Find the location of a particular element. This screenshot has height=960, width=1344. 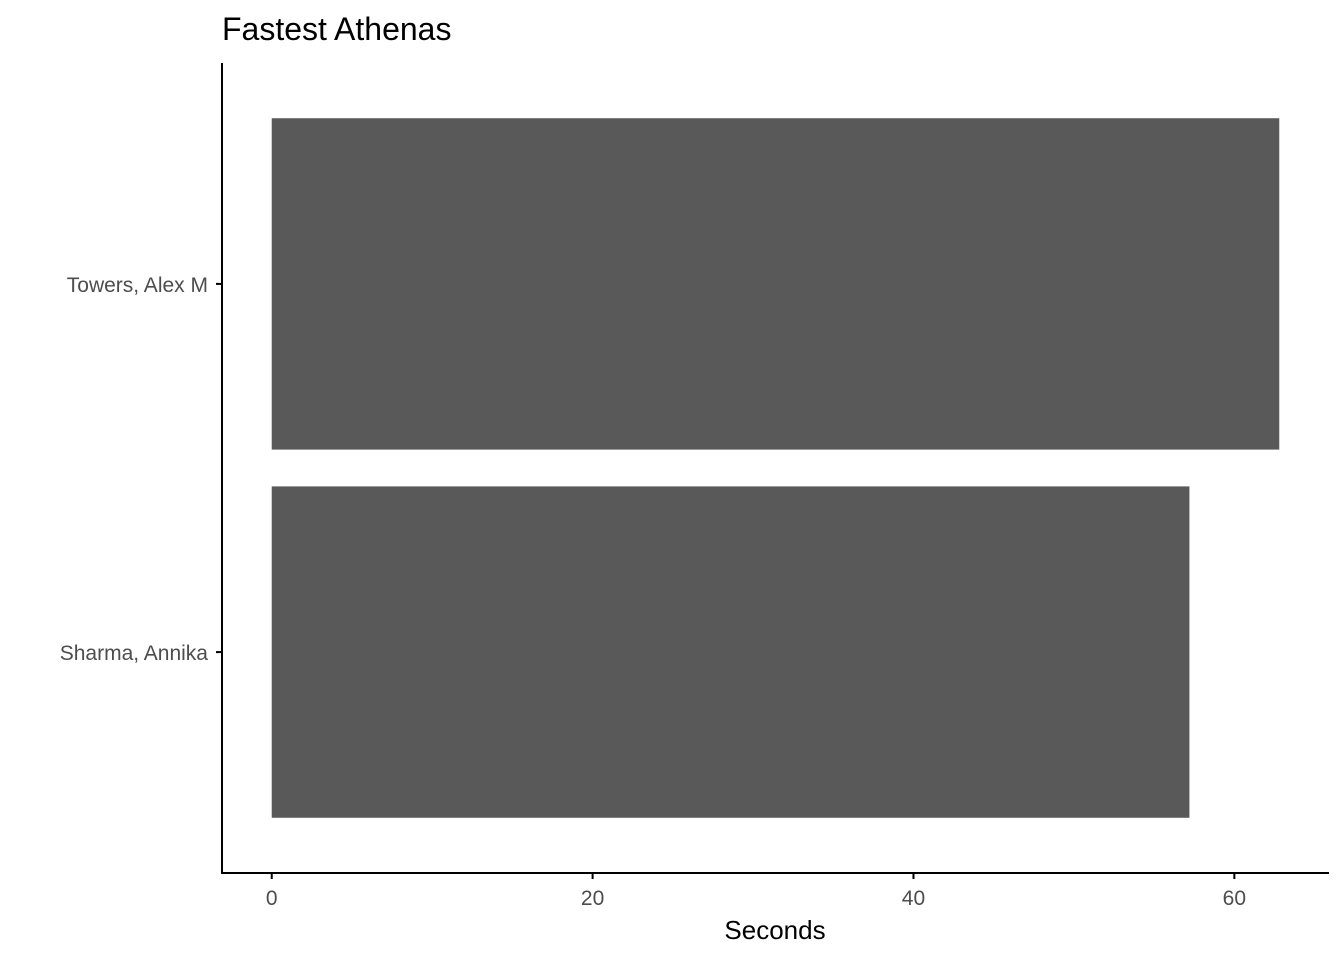

y-tick-label: Towers, Alex M is located at coordinates (137, 285).